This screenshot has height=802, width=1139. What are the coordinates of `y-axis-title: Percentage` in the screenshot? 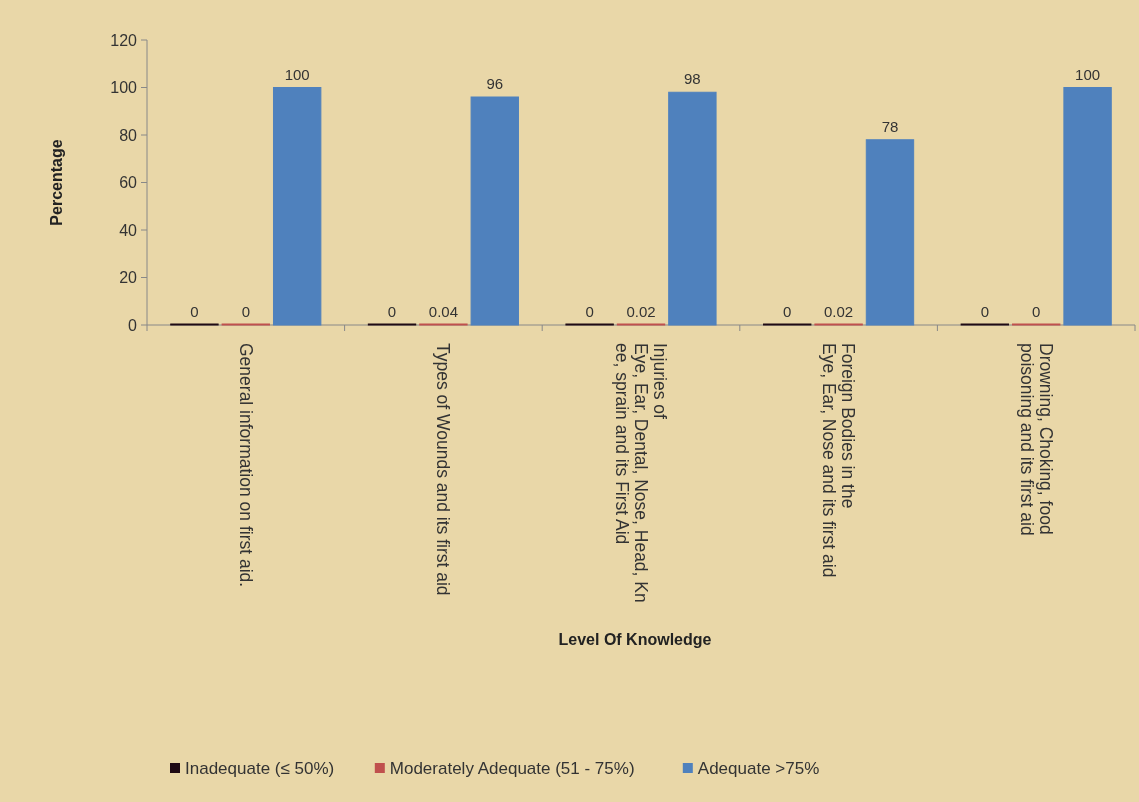 It's located at (56, 182).